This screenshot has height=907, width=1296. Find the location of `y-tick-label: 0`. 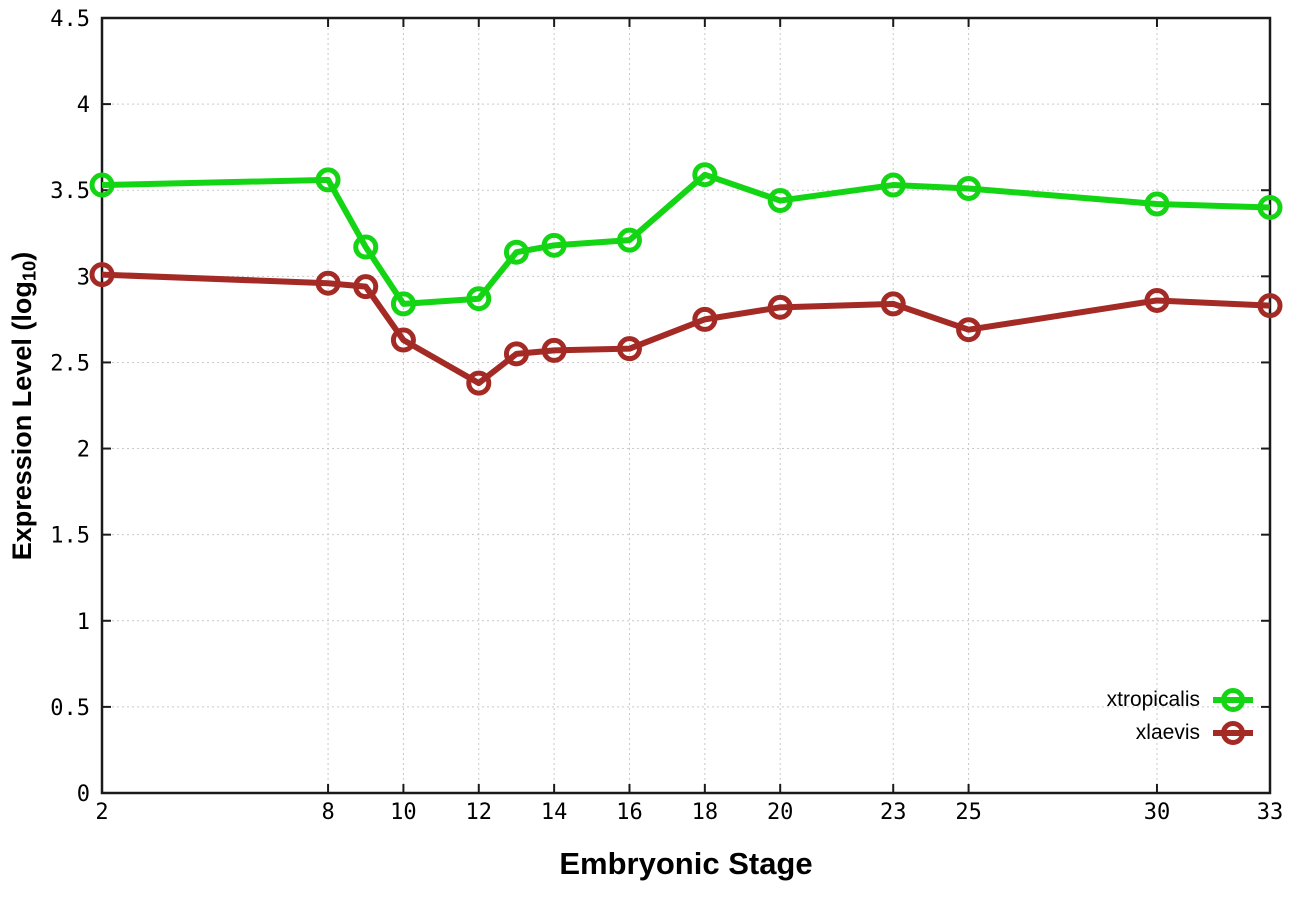

y-tick-label: 0 is located at coordinates (83, 794).